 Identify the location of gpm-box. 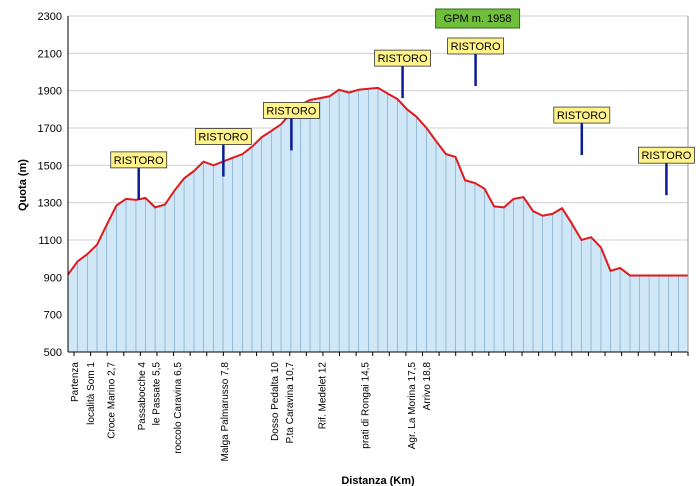
(478, 18).